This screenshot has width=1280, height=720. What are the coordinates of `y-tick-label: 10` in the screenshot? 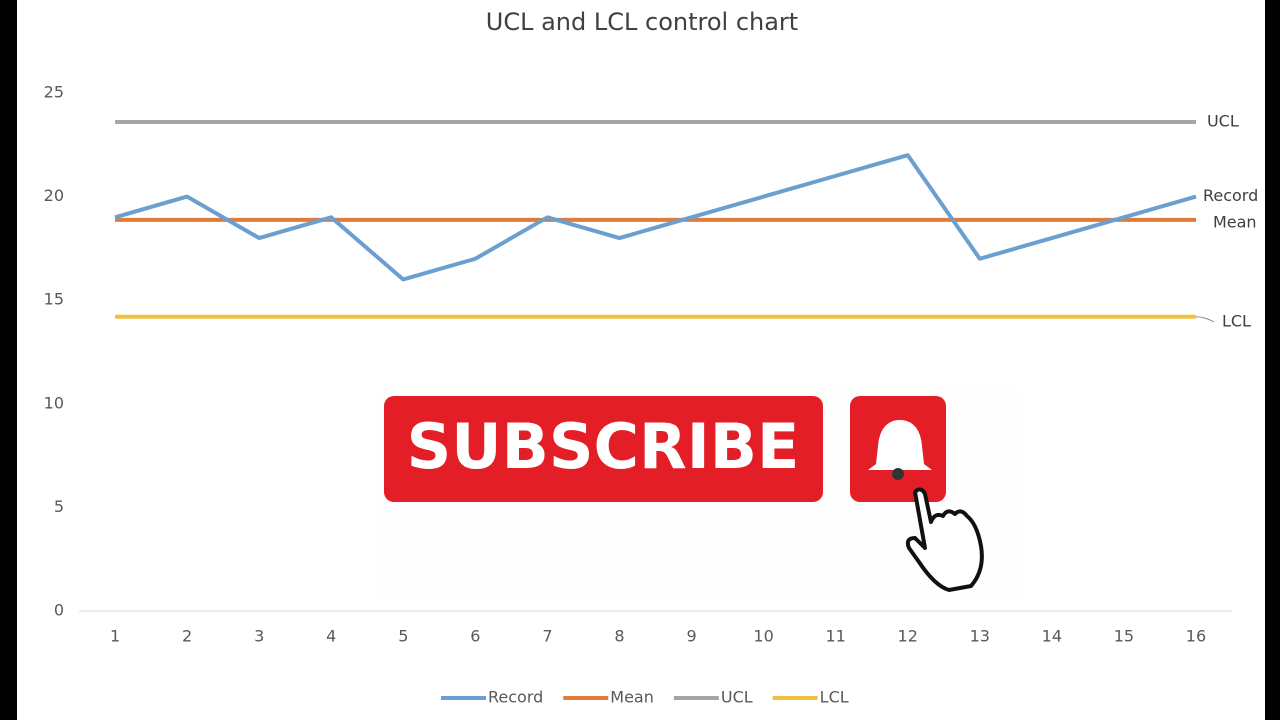 It's located at (54, 402).